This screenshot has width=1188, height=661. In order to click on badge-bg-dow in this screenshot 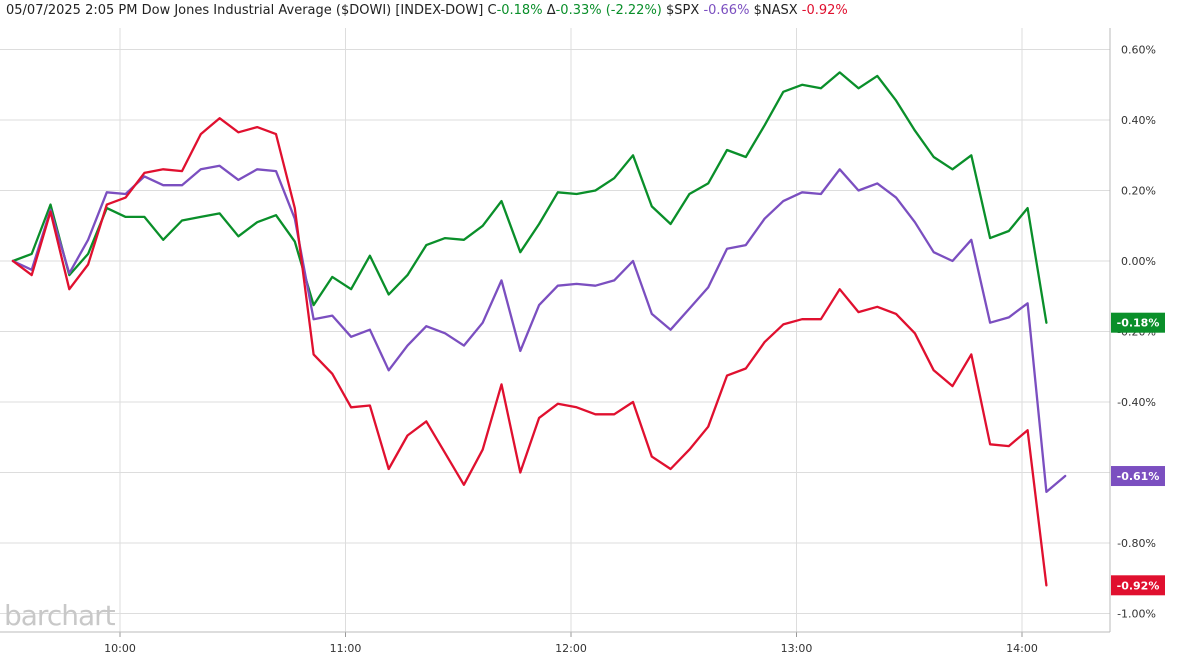, I will do `click(1138, 322)`.